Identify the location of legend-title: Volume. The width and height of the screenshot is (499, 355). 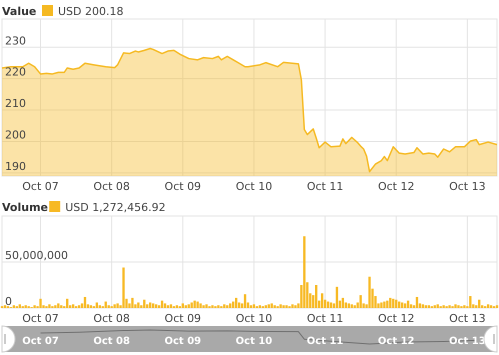
(25, 207).